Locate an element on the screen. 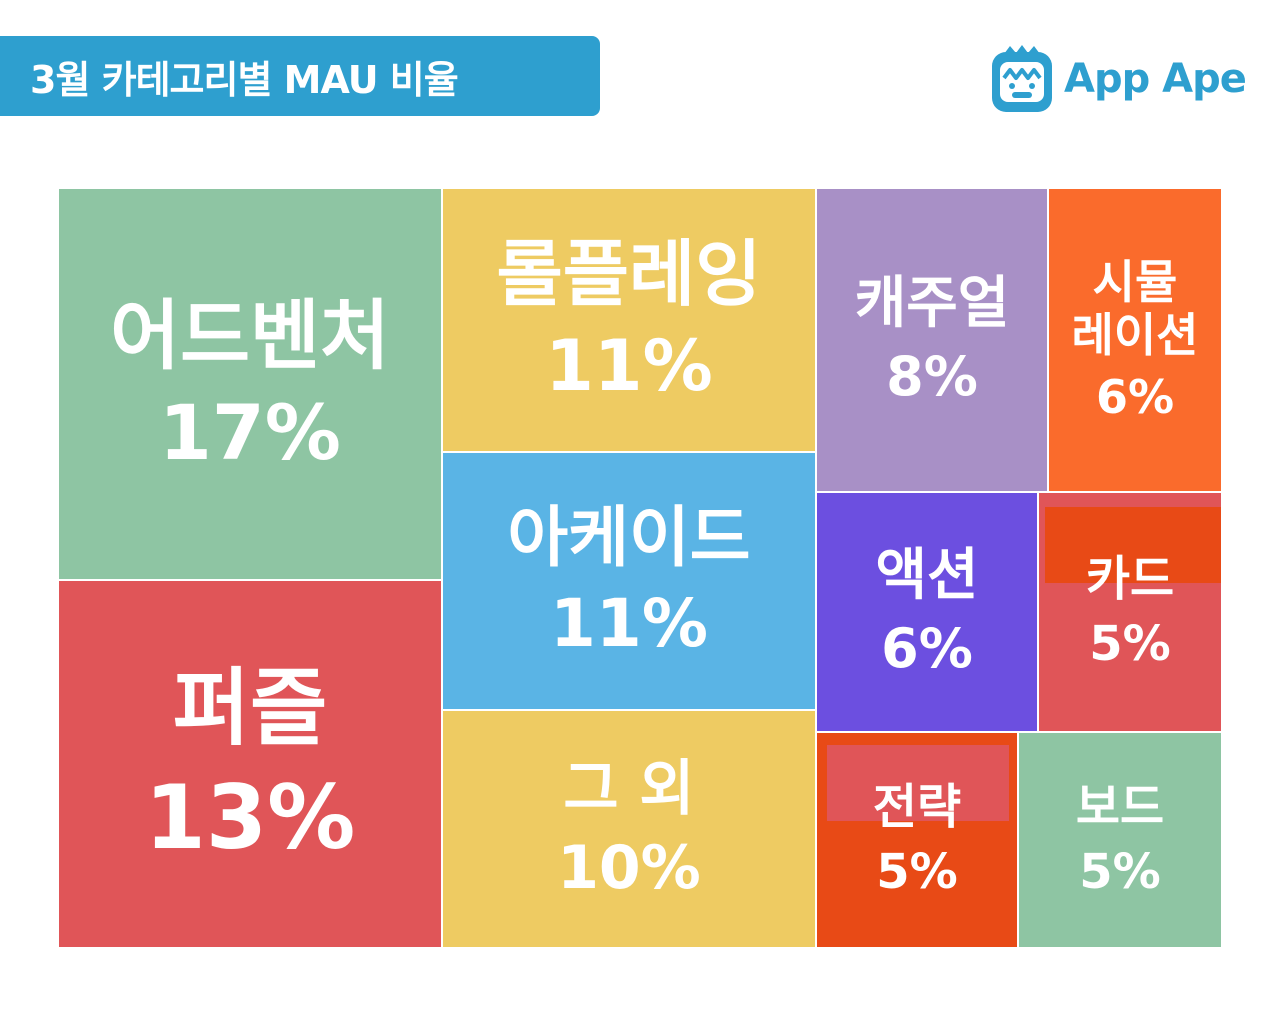 The height and width of the screenshot is (1016, 1280). treemap-tile: 어드벤처 17% is located at coordinates (250, 384).